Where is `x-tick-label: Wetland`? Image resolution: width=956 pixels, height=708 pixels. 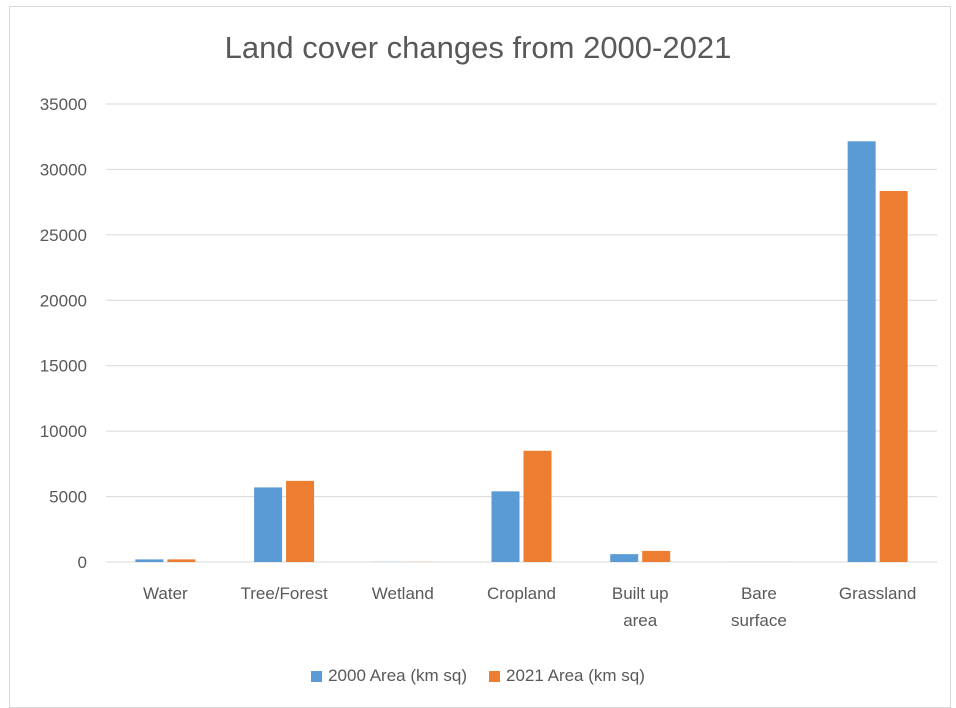 x-tick-label: Wetland is located at coordinates (403, 593).